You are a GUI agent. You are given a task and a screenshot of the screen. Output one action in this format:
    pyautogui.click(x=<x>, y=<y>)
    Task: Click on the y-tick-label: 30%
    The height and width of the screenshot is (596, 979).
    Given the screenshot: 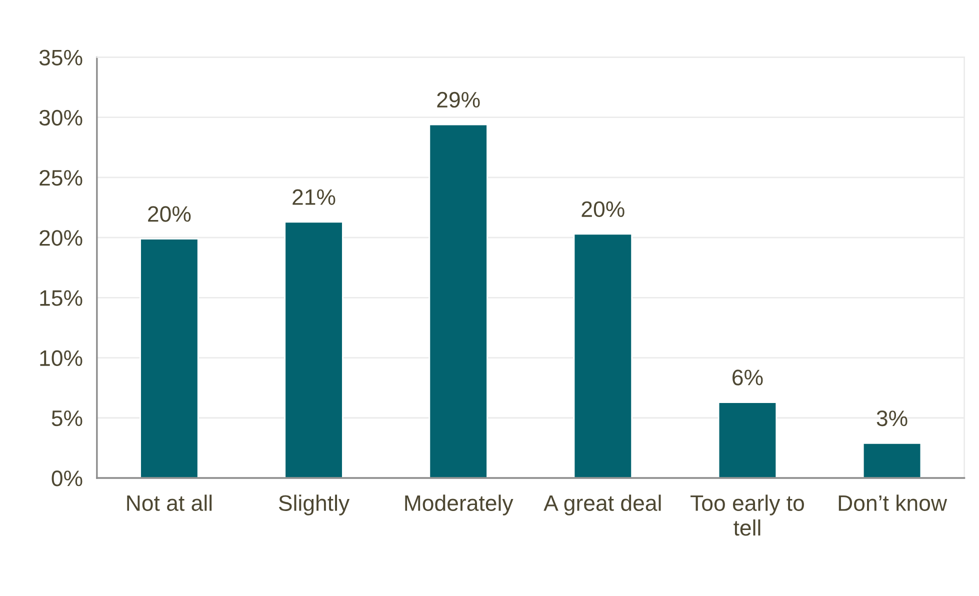 What is the action you would take?
    pyautogui.click(x=60, y=118)
    